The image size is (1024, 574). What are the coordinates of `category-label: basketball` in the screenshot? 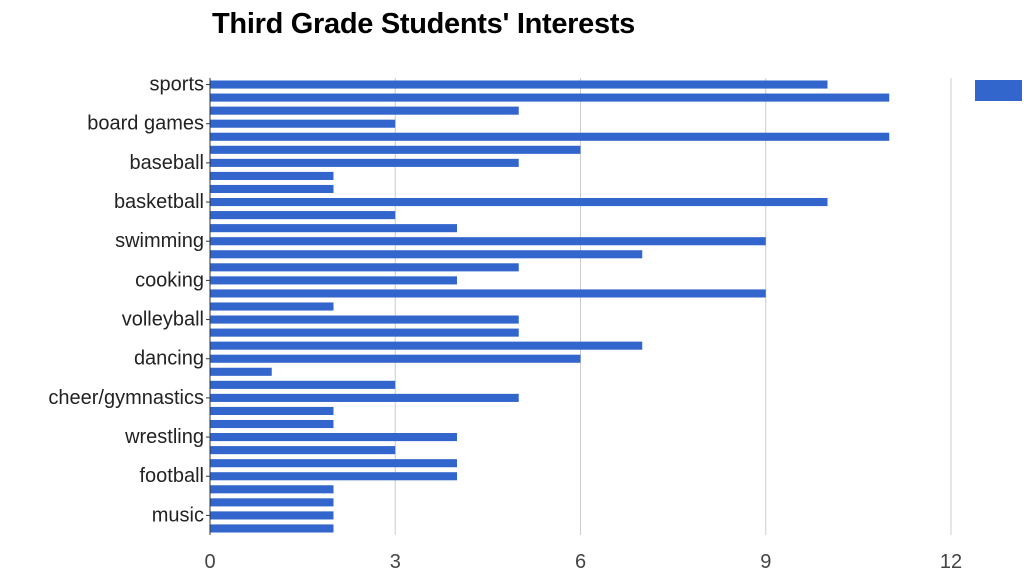 It's located at (159, 202).